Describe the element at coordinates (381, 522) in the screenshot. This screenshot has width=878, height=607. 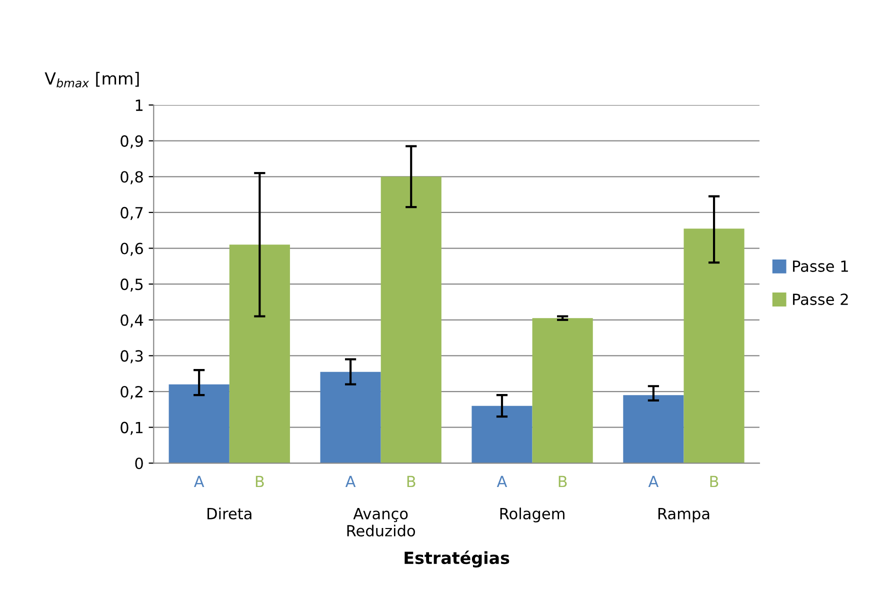
I see `x-tick-label: Avanço Reduzido` at that location.